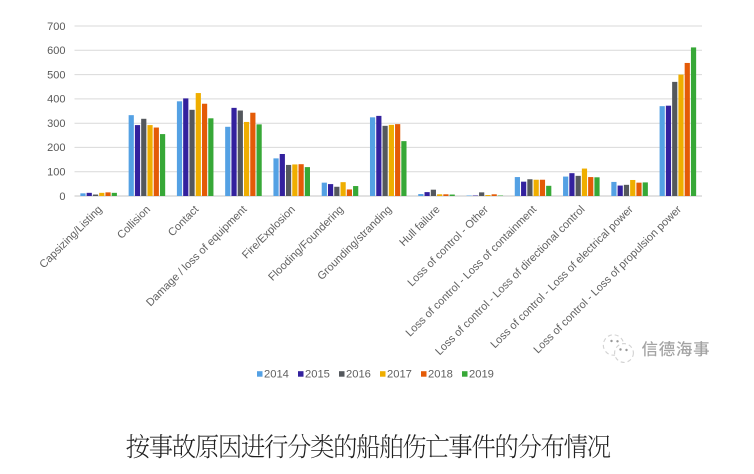  Describe the element at coordinates (56, 173) in the screenshot. I see `svg-text: 100` at that location.